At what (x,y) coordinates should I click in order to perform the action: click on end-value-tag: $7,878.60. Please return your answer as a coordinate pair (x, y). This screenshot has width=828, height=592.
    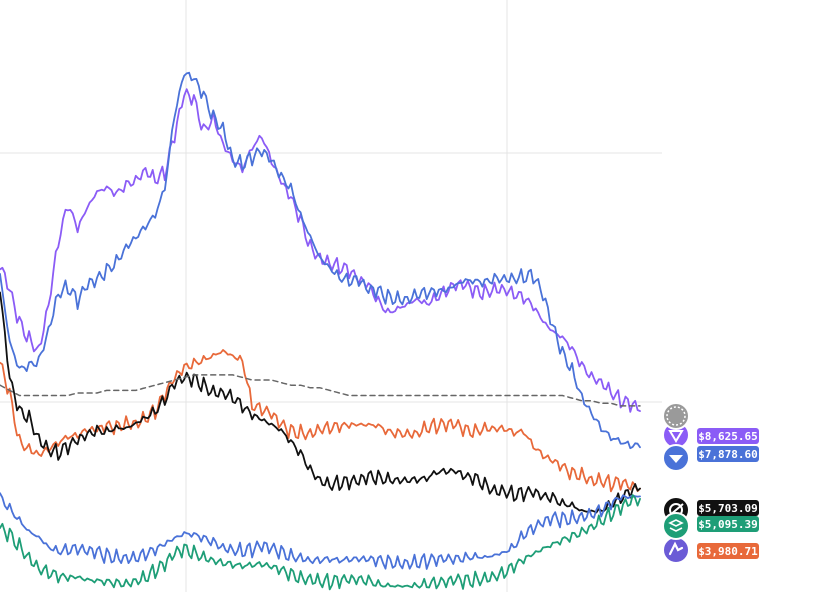
    Looking at the image, I should click on (728, 454).